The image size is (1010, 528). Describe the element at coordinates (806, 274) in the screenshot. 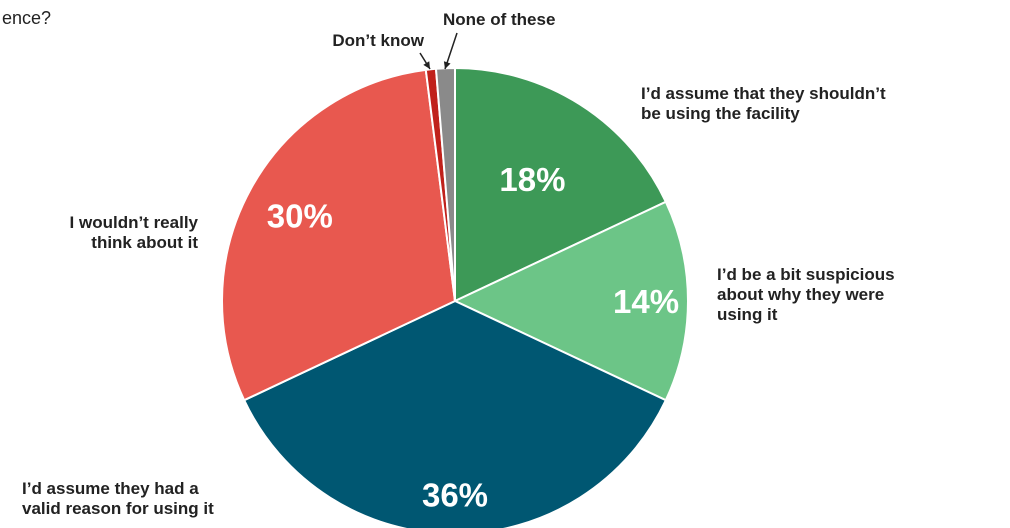

I see `slice-category-label-line: I’d be a bit suspicious` at that location.